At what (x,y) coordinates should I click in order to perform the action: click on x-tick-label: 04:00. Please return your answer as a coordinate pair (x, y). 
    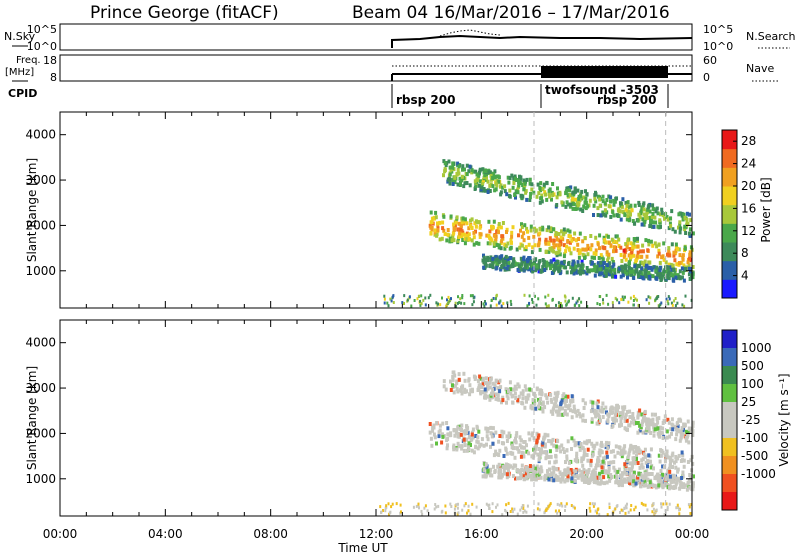
    Looking at the image, I should click on (165, 534).